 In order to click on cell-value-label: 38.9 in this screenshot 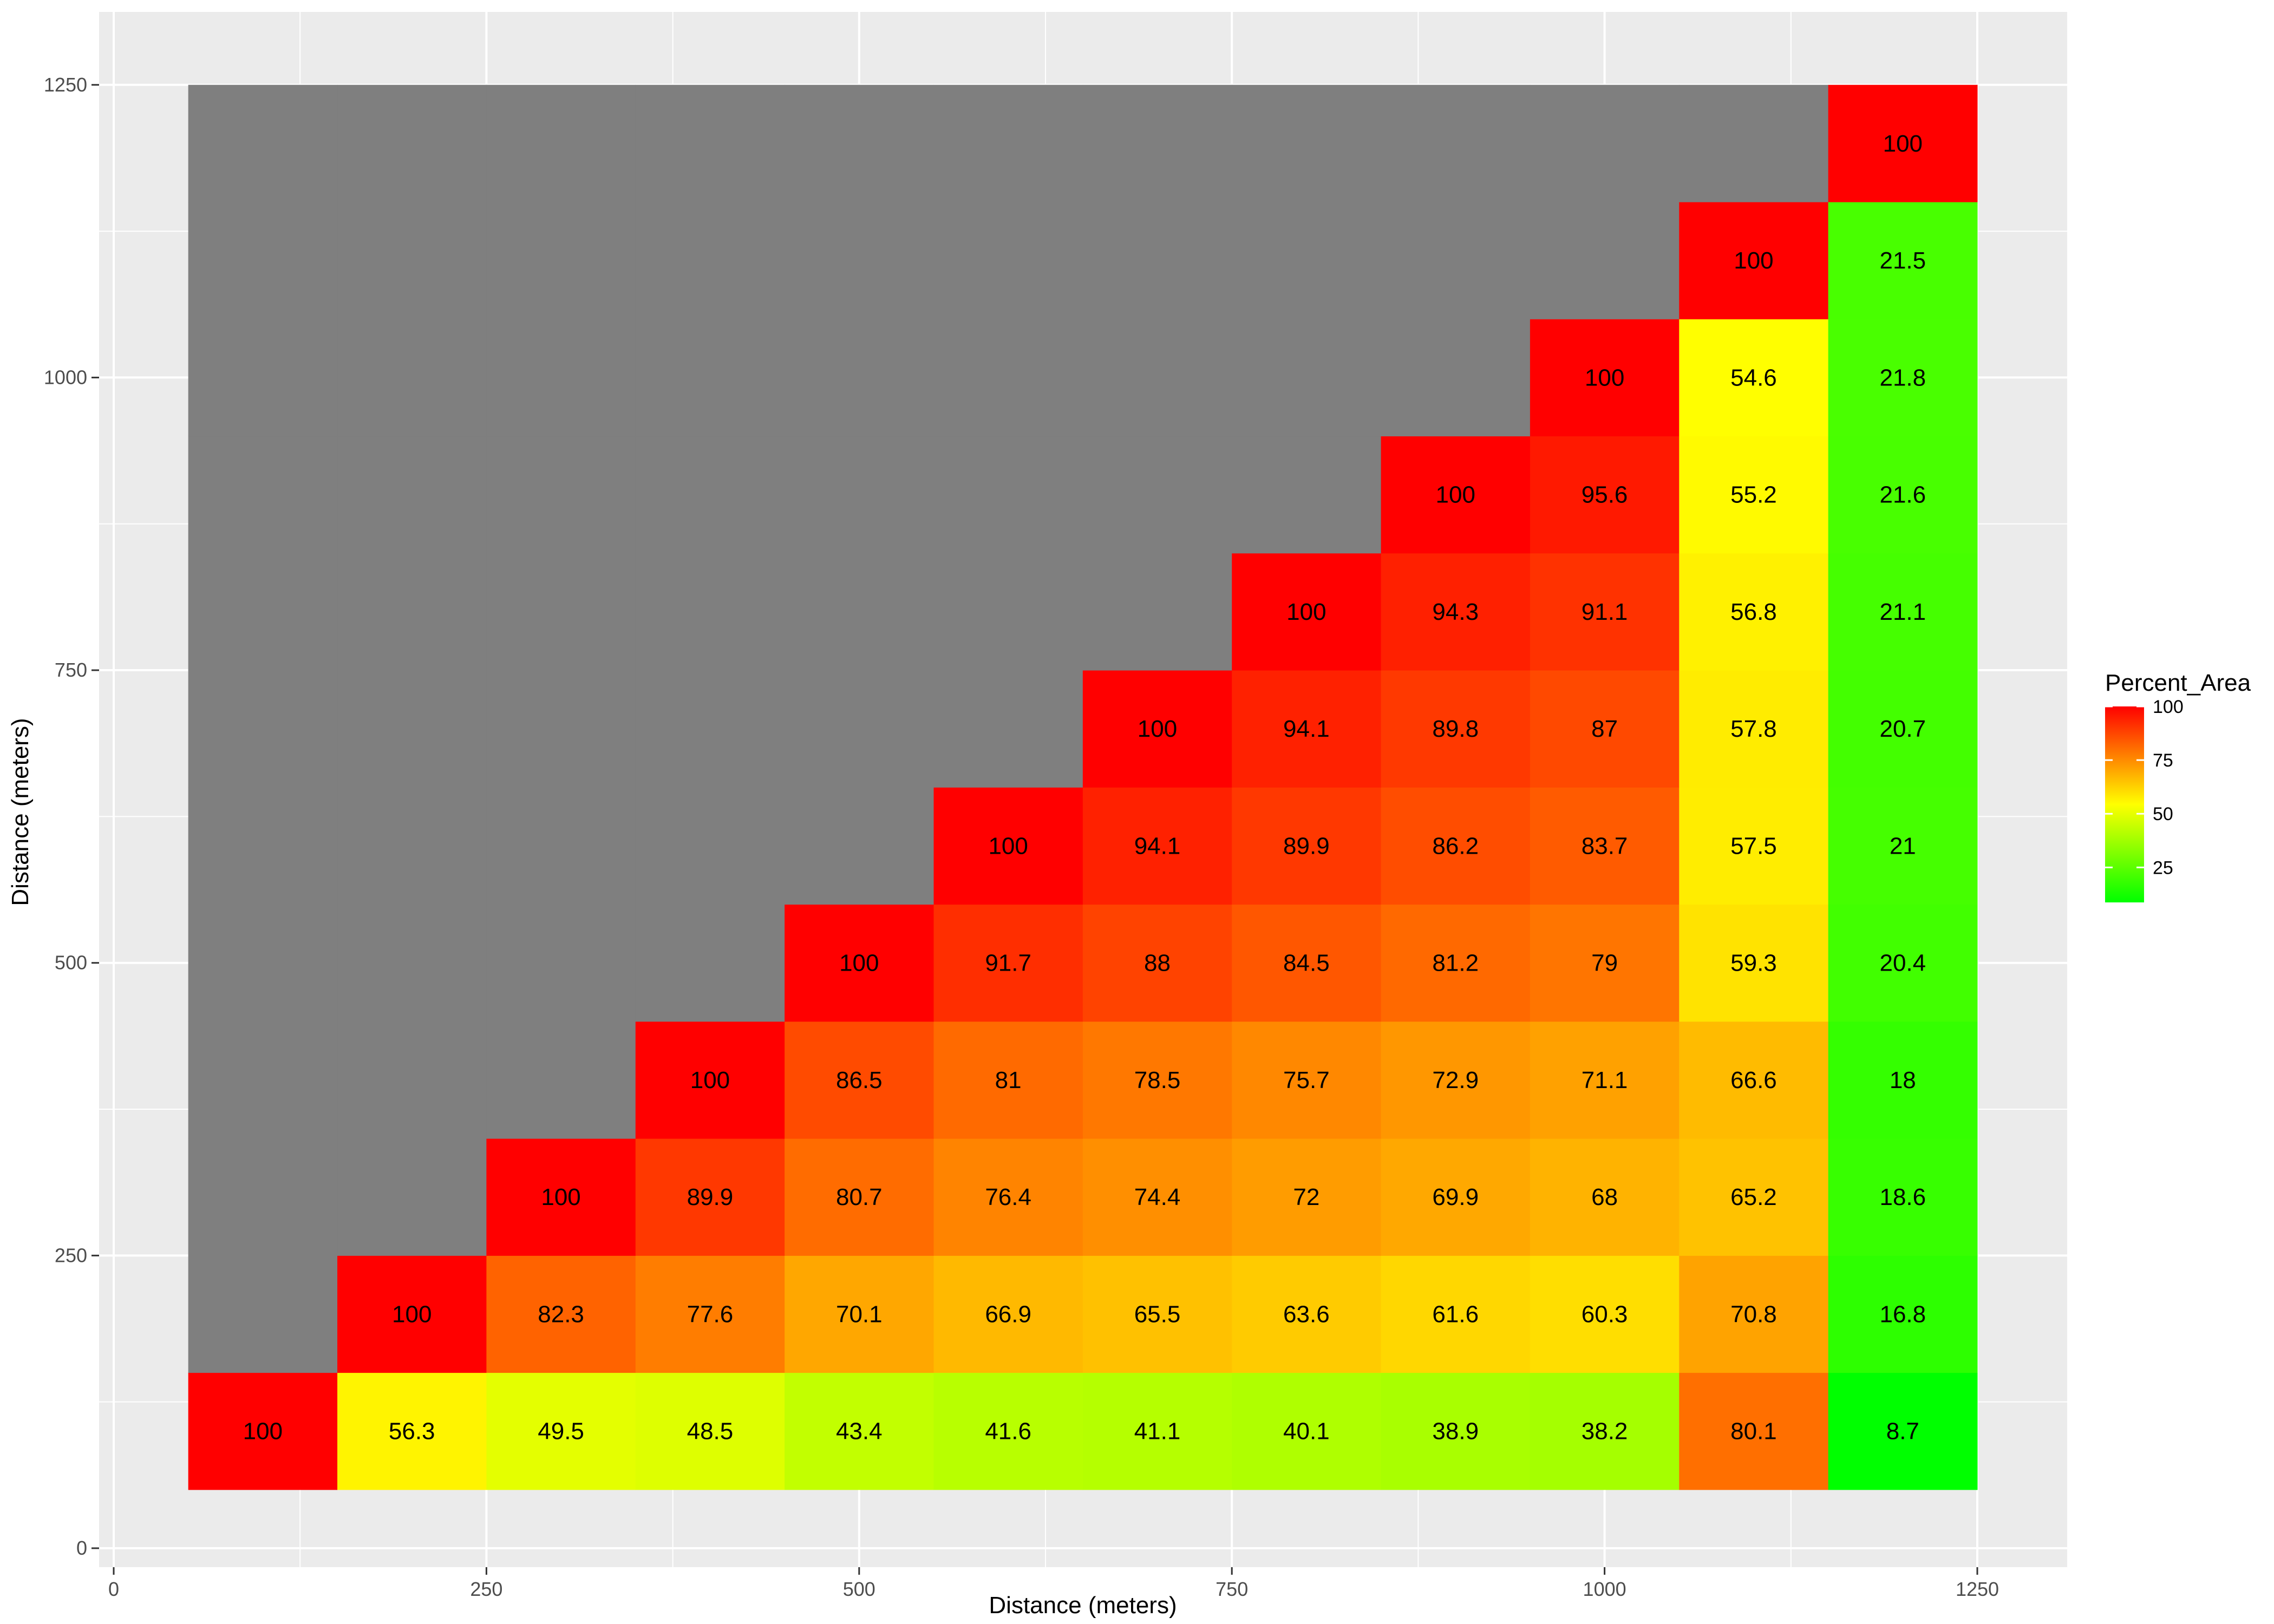, I will do `click(1455, 1431)`.